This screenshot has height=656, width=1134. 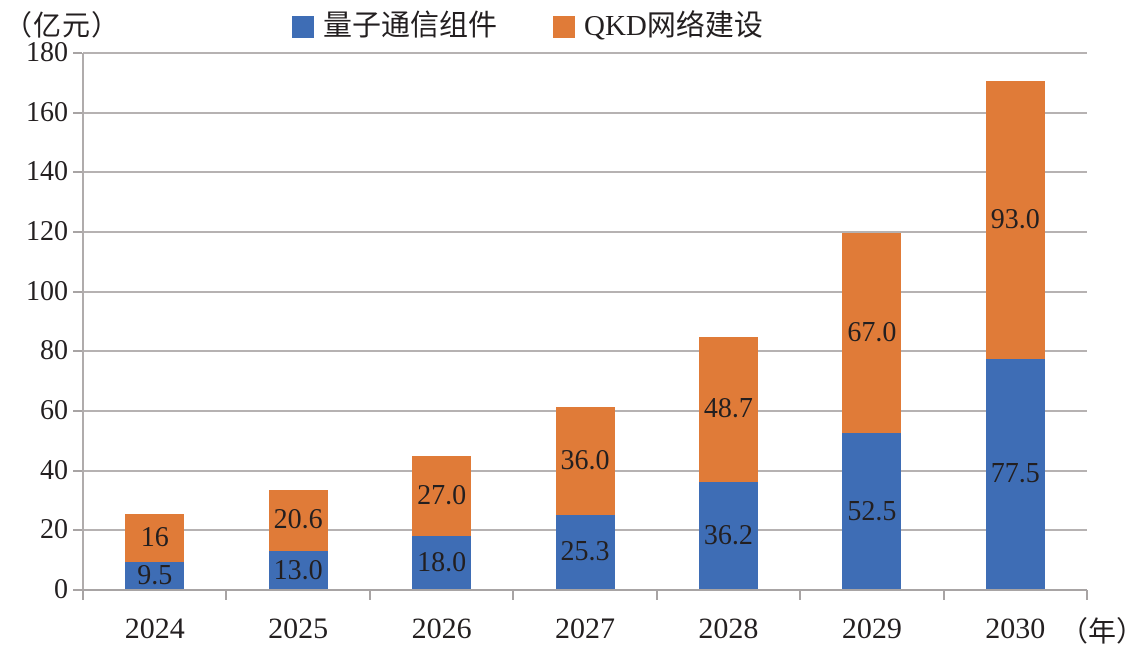 I want to click on x-axis-category-label: 2024, so click(x=154, y=628).